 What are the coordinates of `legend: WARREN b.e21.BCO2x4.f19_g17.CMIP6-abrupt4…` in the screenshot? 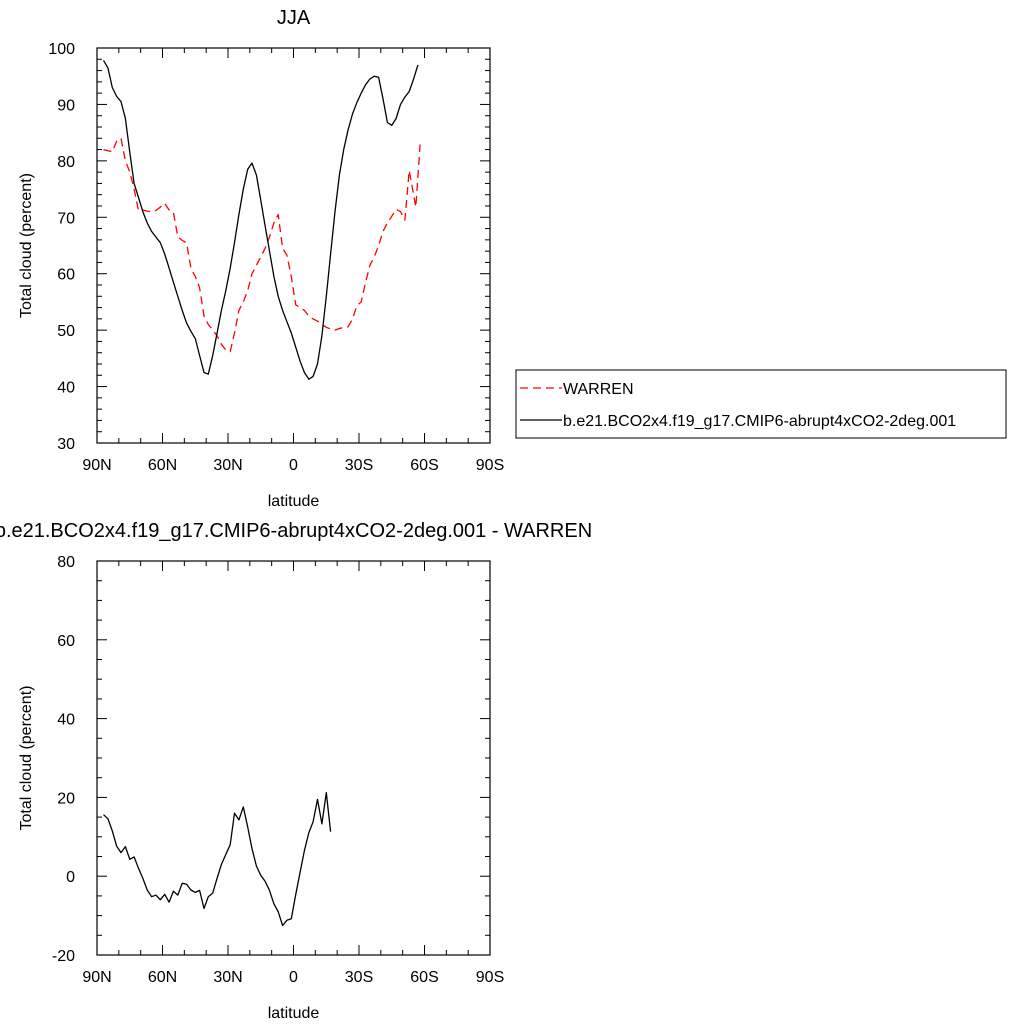 It's located at (761, 404).